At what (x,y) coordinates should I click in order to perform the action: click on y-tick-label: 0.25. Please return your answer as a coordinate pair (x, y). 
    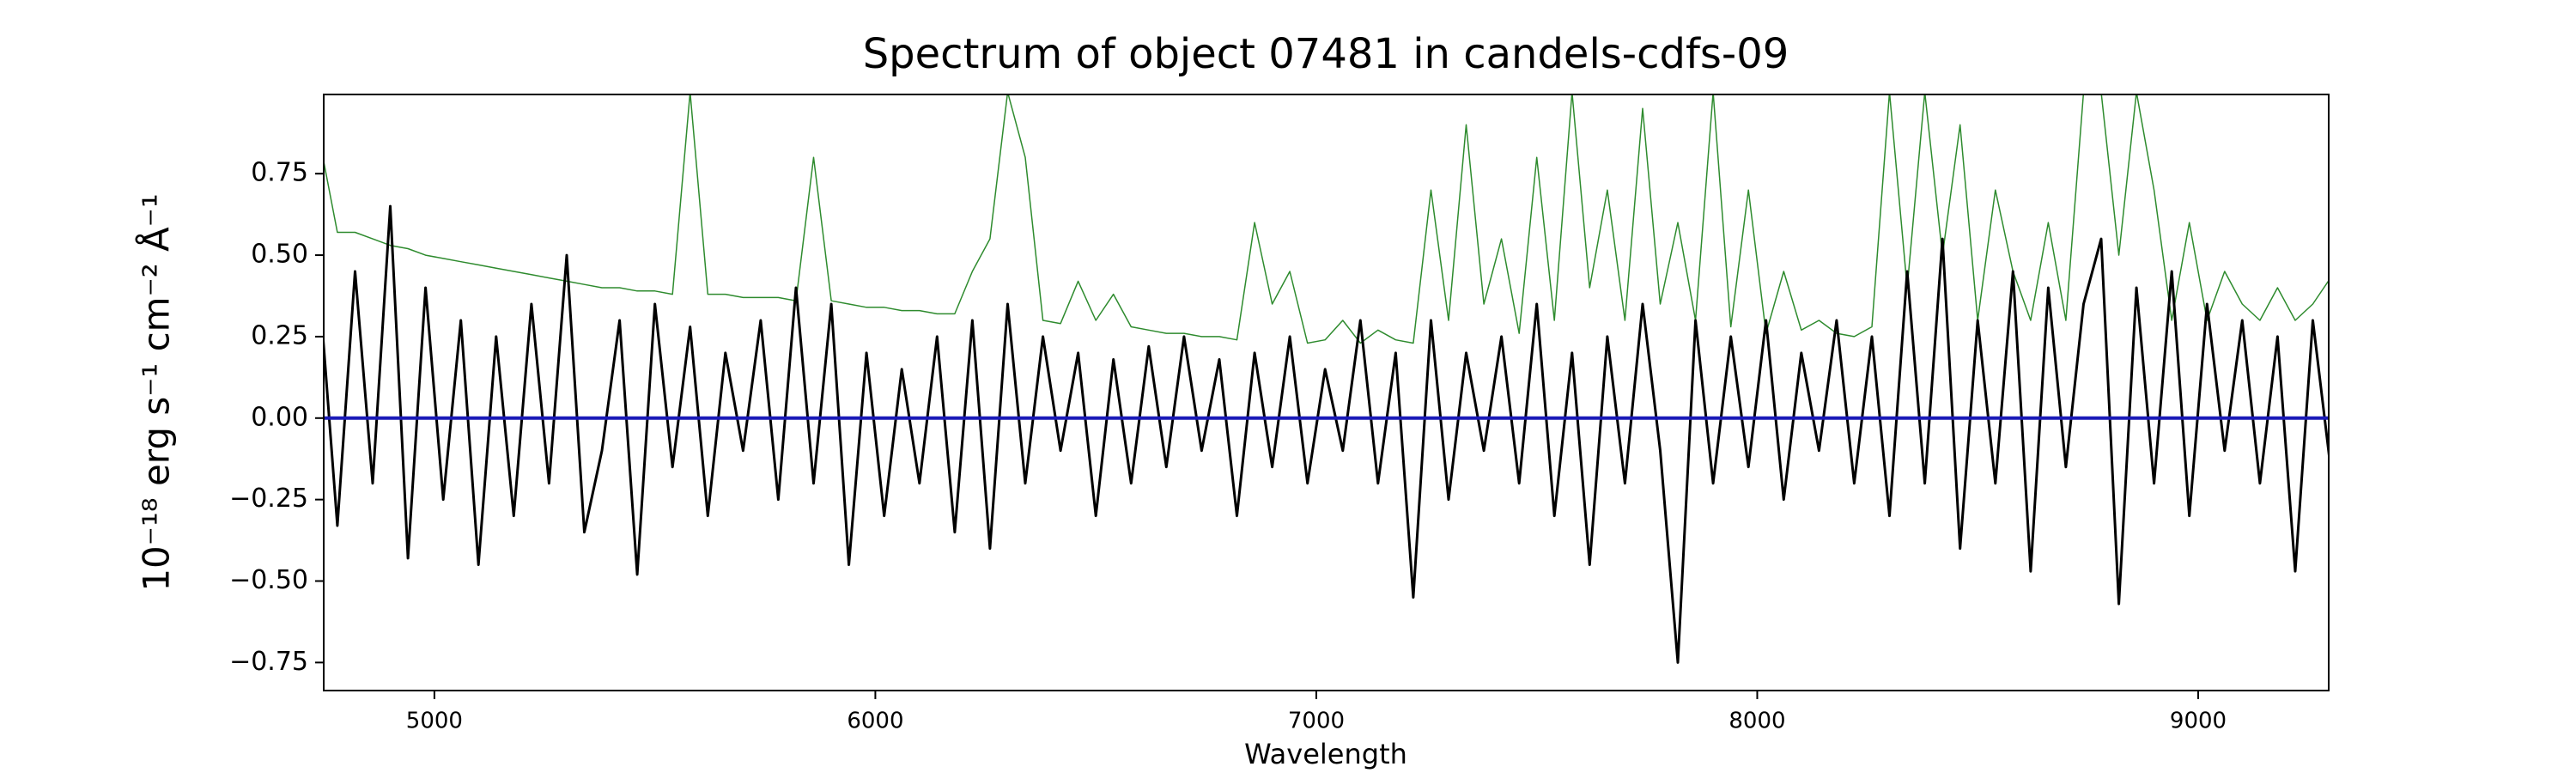
    Looking at the image, I should click on (280, 335).